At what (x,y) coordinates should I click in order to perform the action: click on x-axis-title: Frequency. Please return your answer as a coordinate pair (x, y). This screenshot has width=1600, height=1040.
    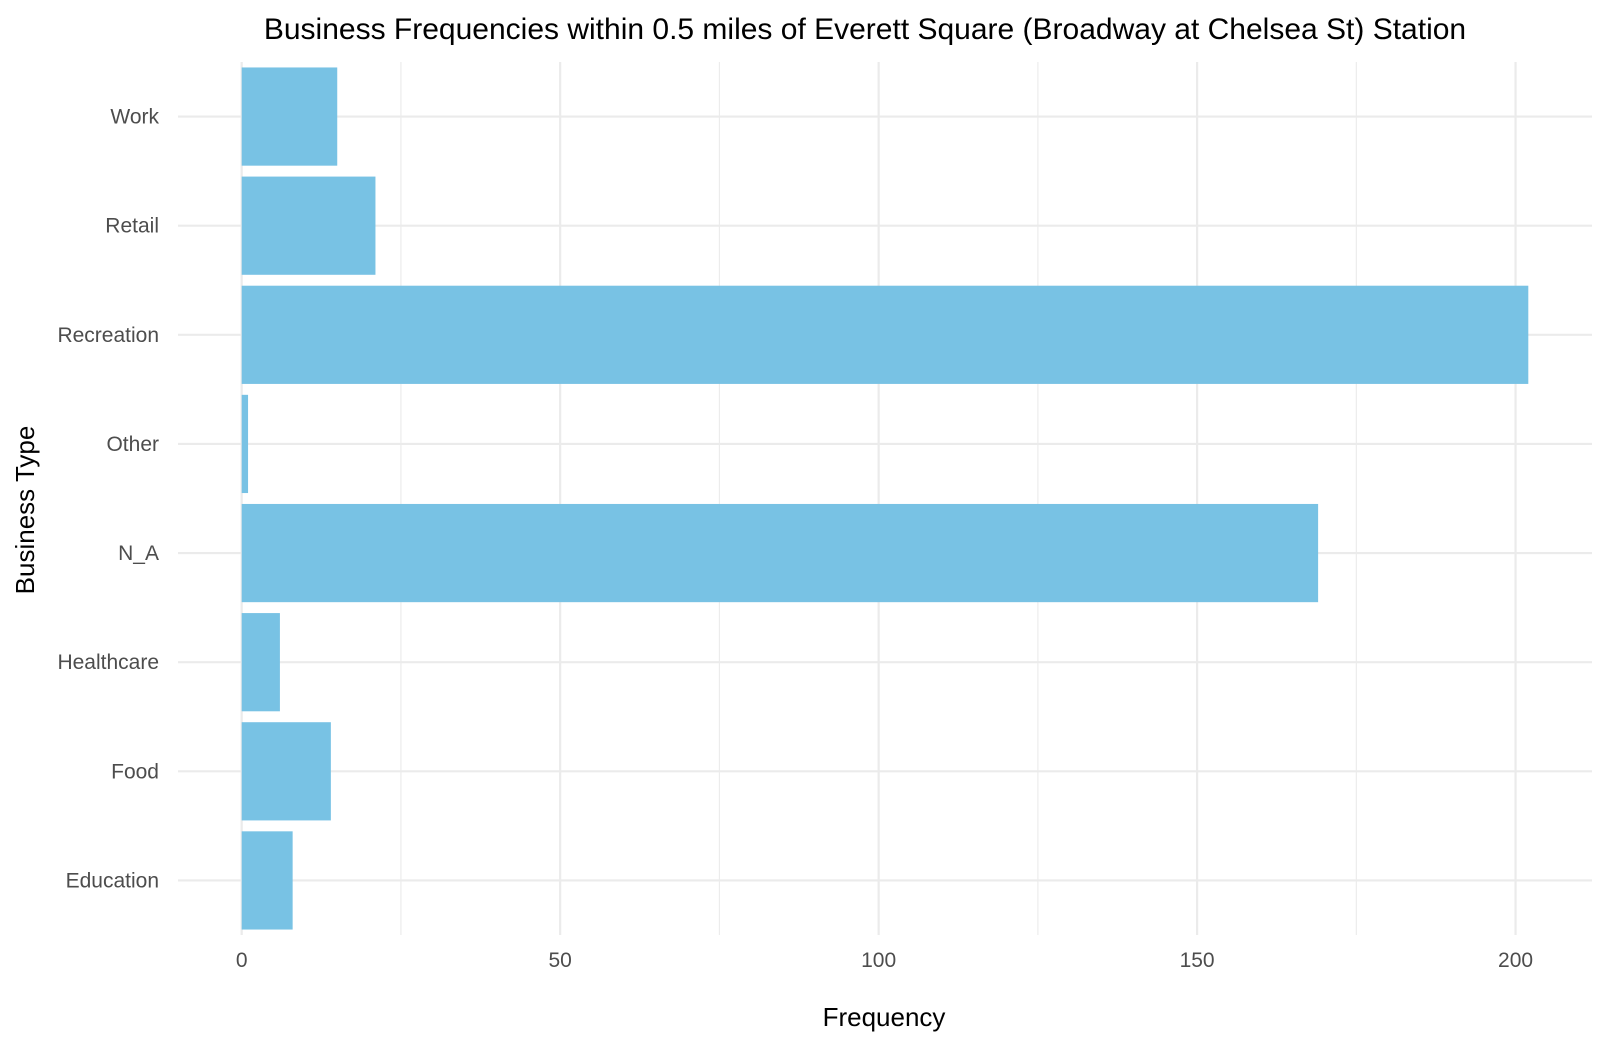
    Looking at the image, I should click on (884, 1017).